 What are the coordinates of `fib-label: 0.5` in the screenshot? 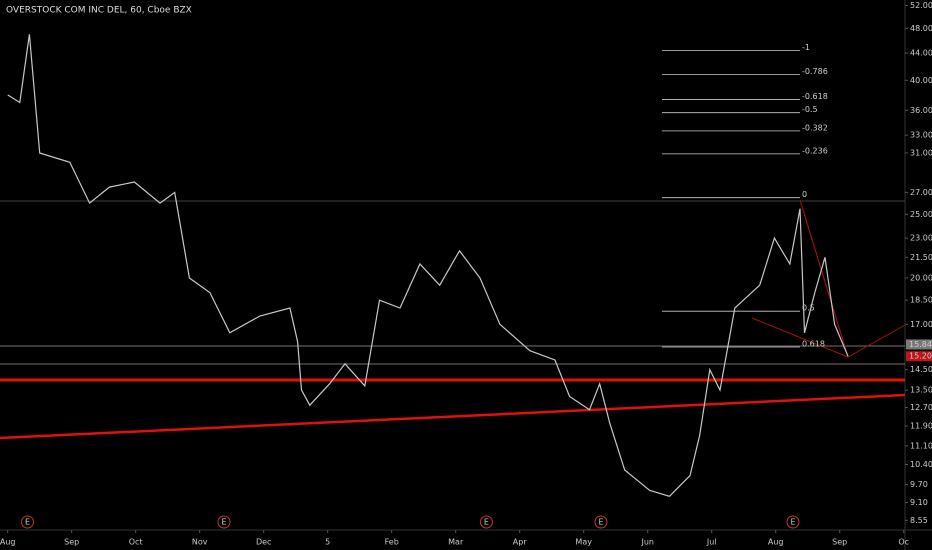 It's located at (808, 308).